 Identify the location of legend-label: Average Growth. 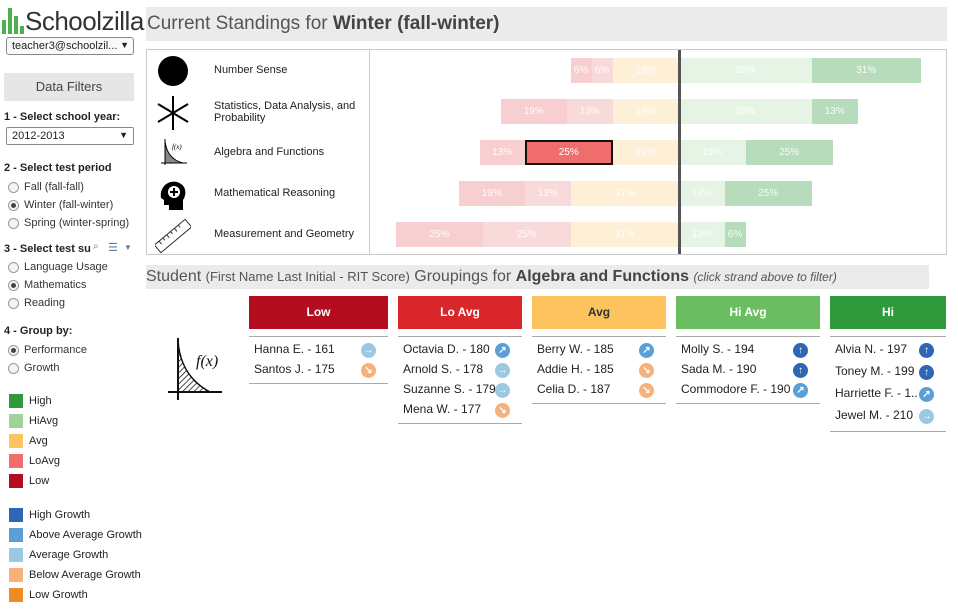
(69, 555).